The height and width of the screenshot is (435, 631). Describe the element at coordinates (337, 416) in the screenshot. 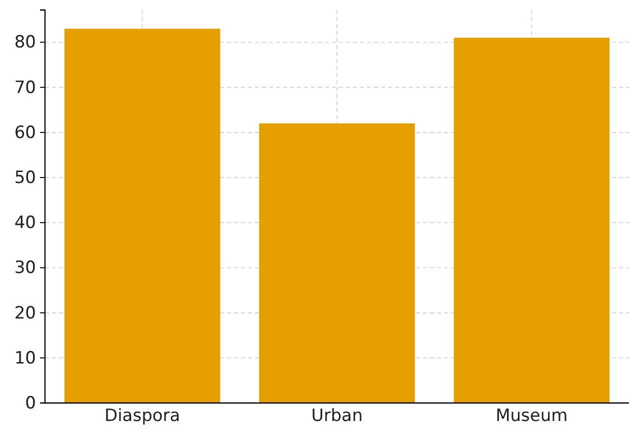

I see `x-tick-label: Urban` at that location.